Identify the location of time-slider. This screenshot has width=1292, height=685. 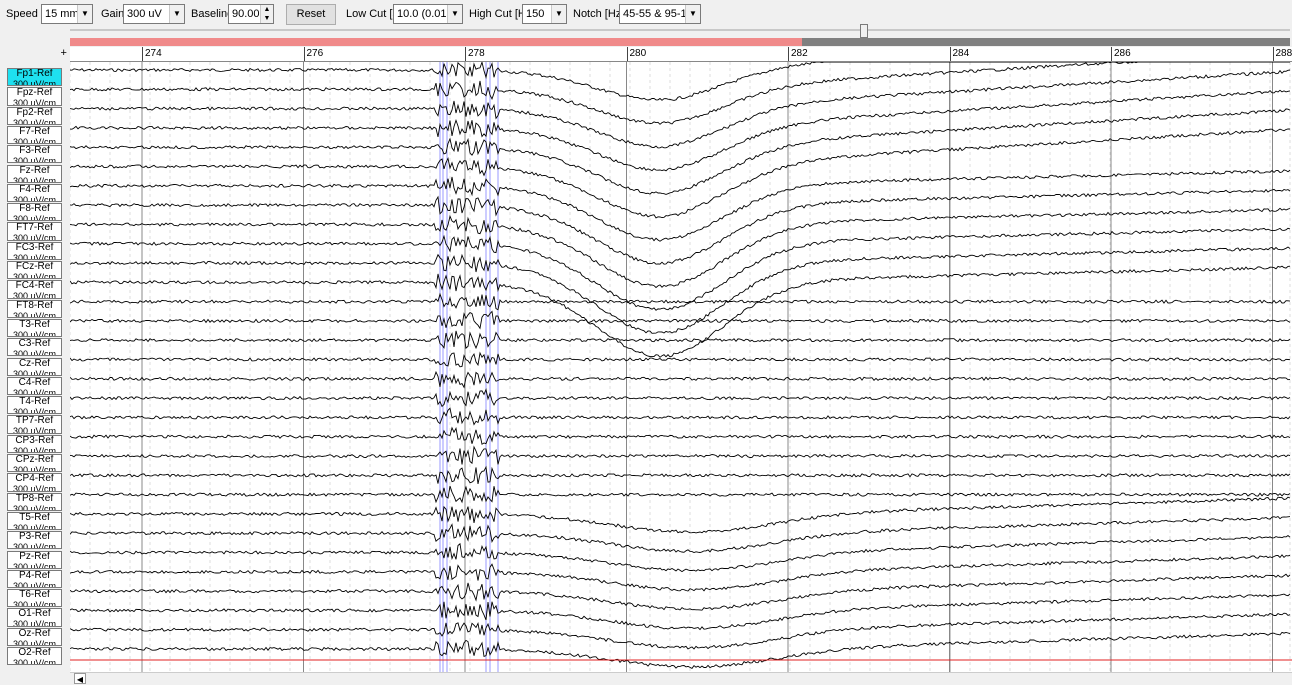
(680, 30).